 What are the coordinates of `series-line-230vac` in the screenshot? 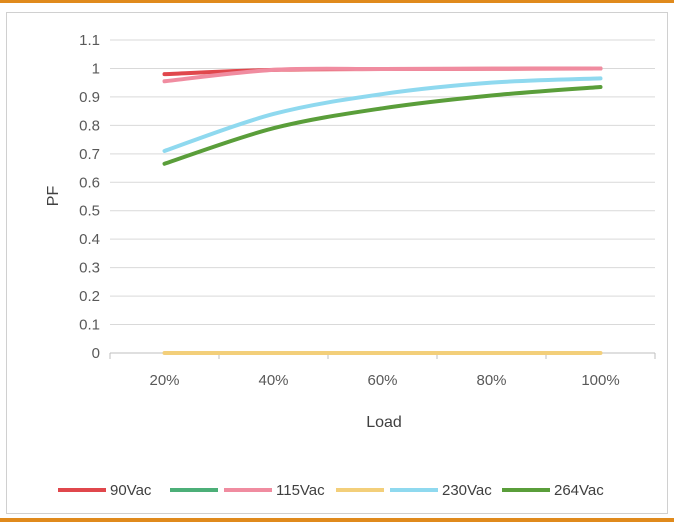 It's located at (382, 114).